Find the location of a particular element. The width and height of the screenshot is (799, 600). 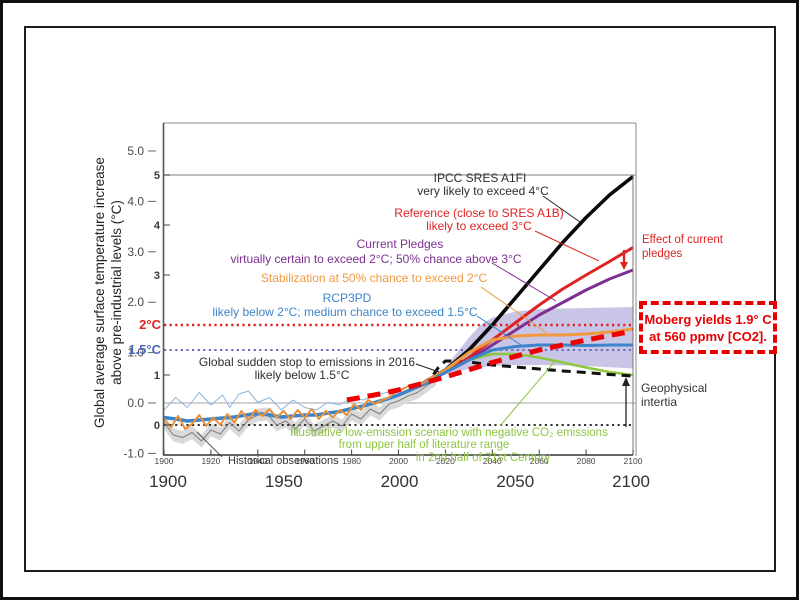

y-axis-title-line2: above pre-industrial levels (°C) is located at coordinates (116, 292).